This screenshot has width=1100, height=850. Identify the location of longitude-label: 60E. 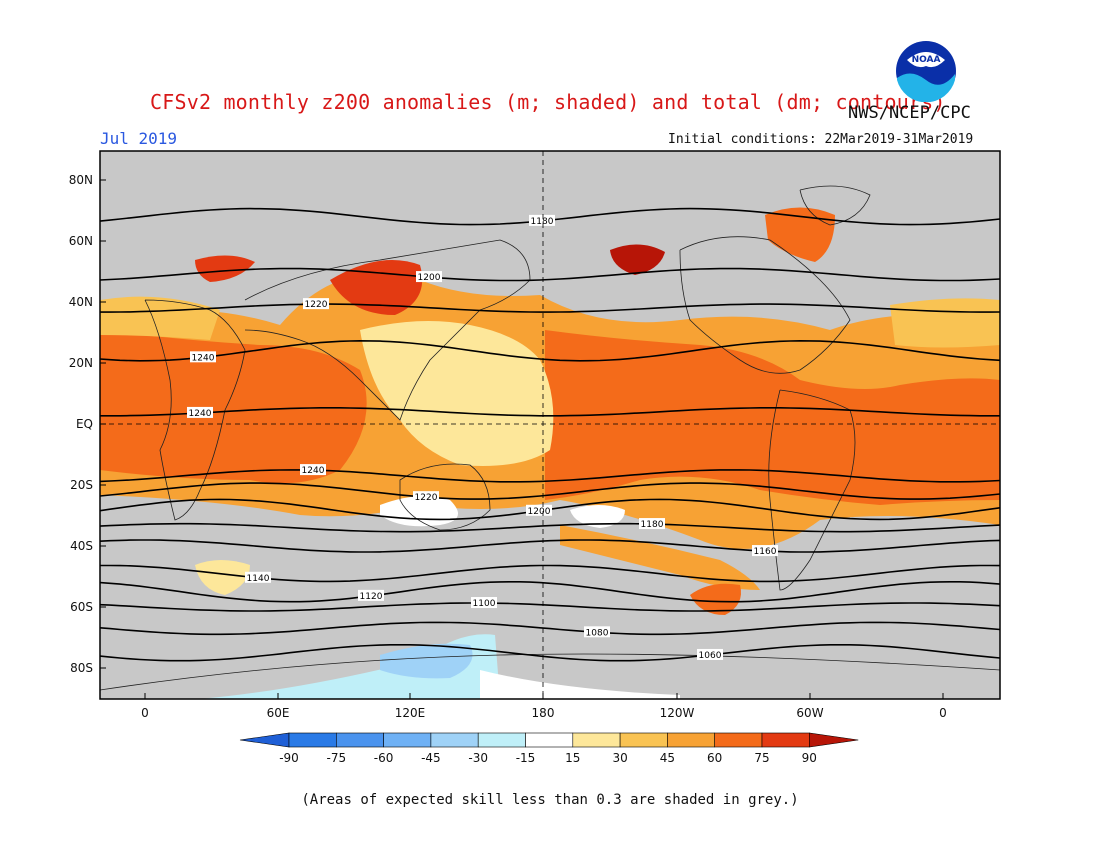
(278, 713).